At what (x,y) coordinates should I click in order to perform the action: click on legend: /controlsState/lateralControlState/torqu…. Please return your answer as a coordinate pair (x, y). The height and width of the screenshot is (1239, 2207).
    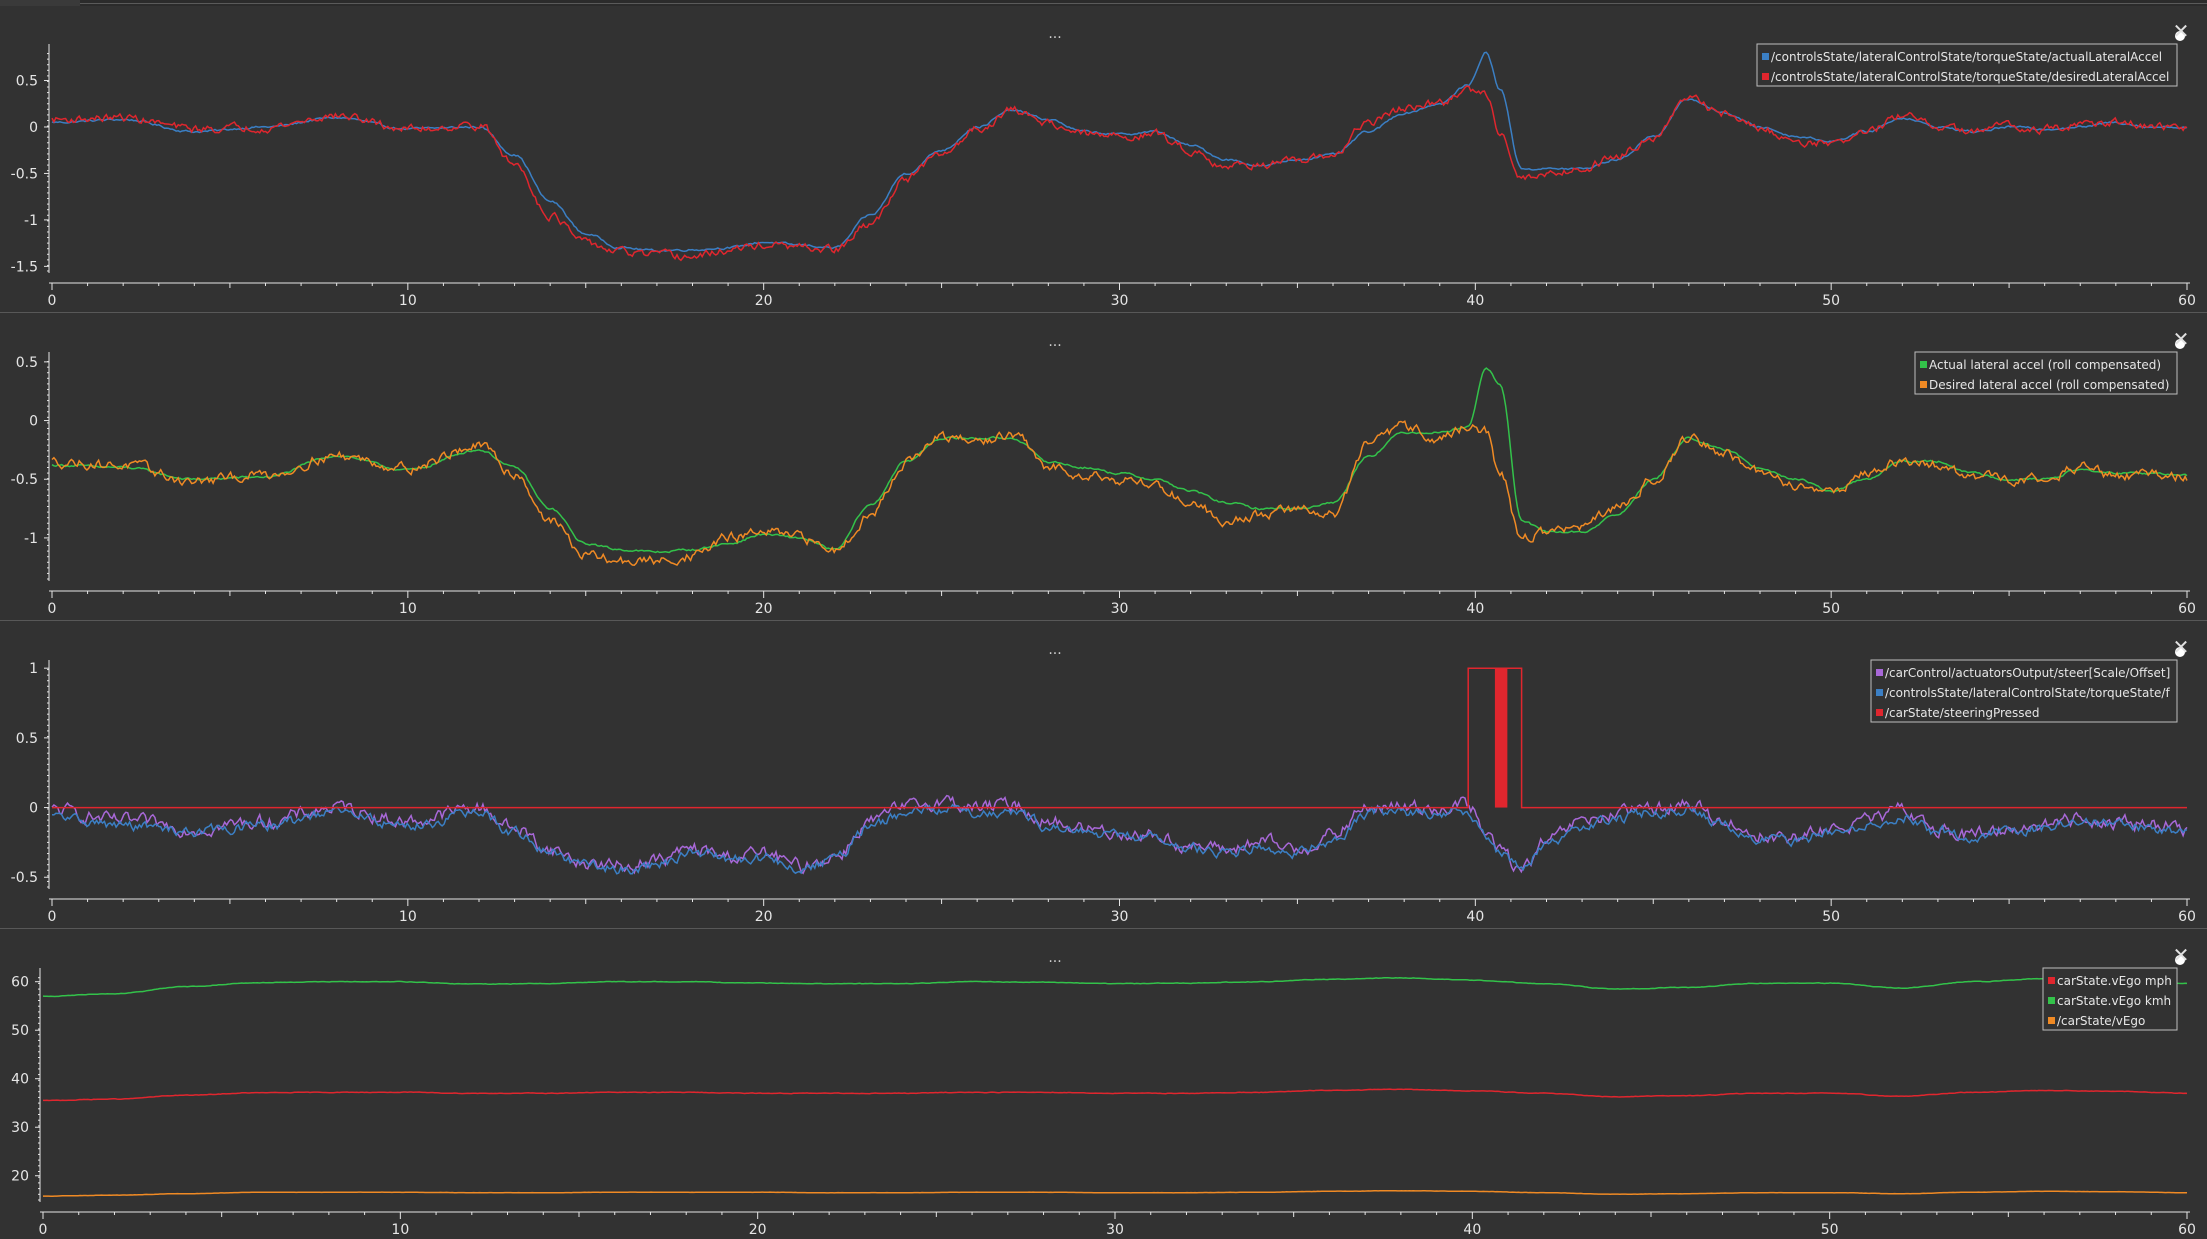
    Looking at the image, I should click on (1967, 65).